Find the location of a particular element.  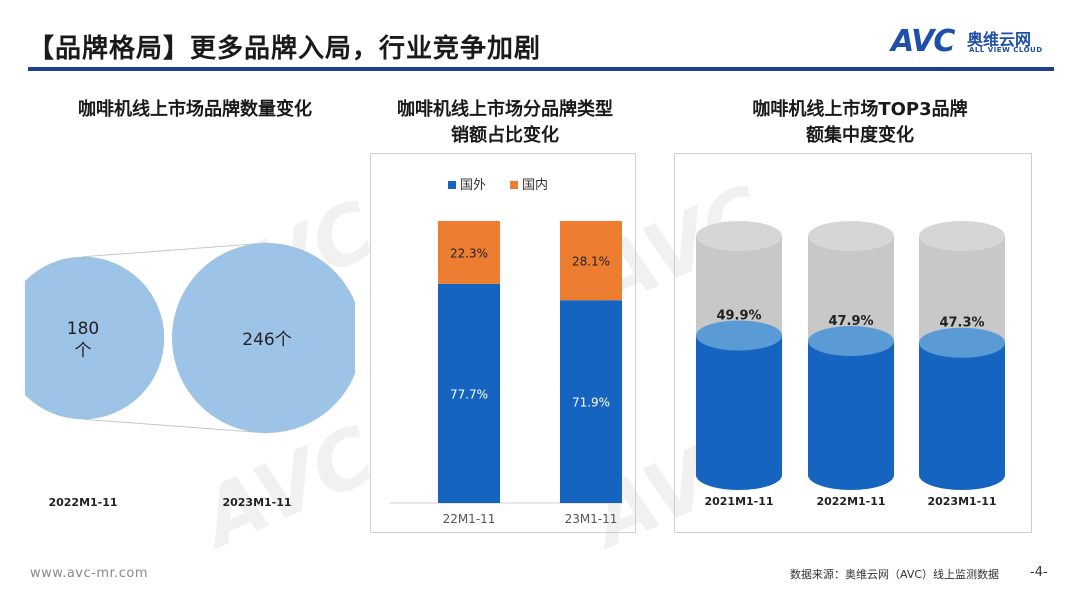

bar-segment-国外-22M1-11 is located at coordinates (469, 393).